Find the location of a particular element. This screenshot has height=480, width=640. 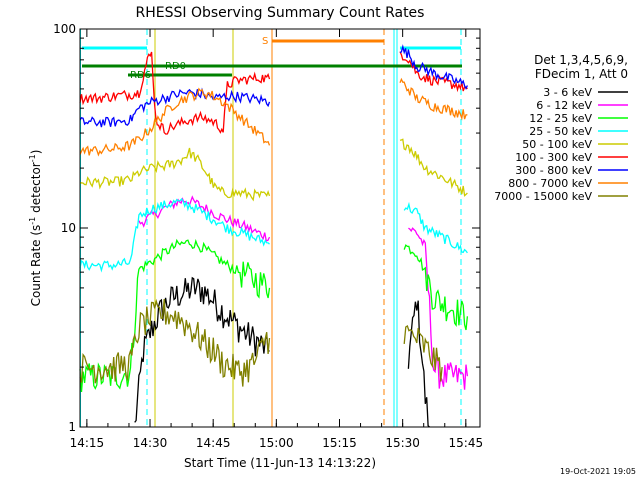

flag-label-rd0: RD0 is located at coordinates (175, 66).